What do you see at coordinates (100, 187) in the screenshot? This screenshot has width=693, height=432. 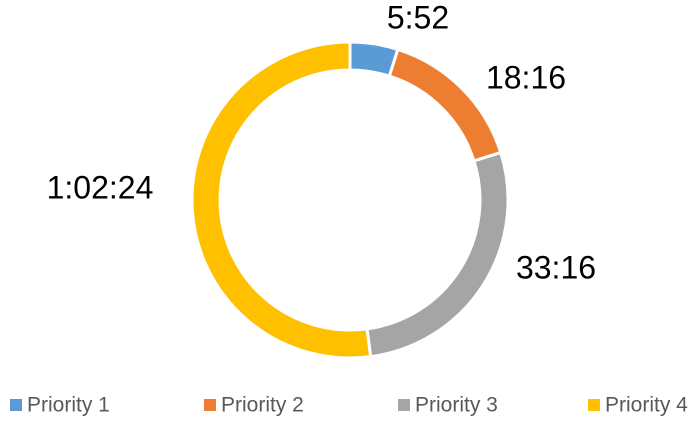 I see `data-label: 1:02:24` at bounding box center [100, 187].